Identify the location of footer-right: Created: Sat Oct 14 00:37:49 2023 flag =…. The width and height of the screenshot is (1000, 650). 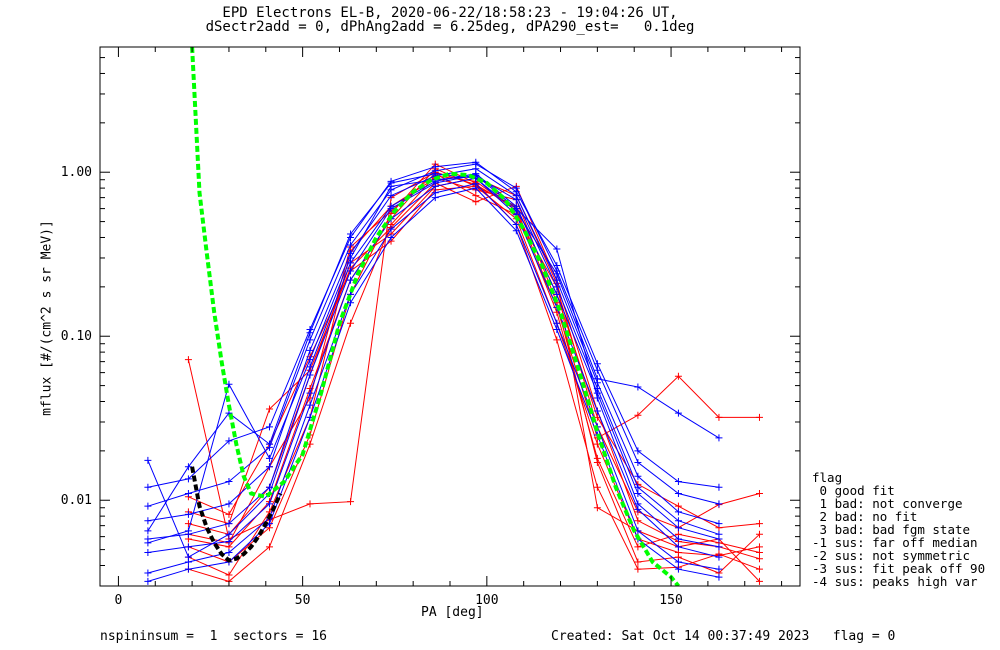
(723, 636).